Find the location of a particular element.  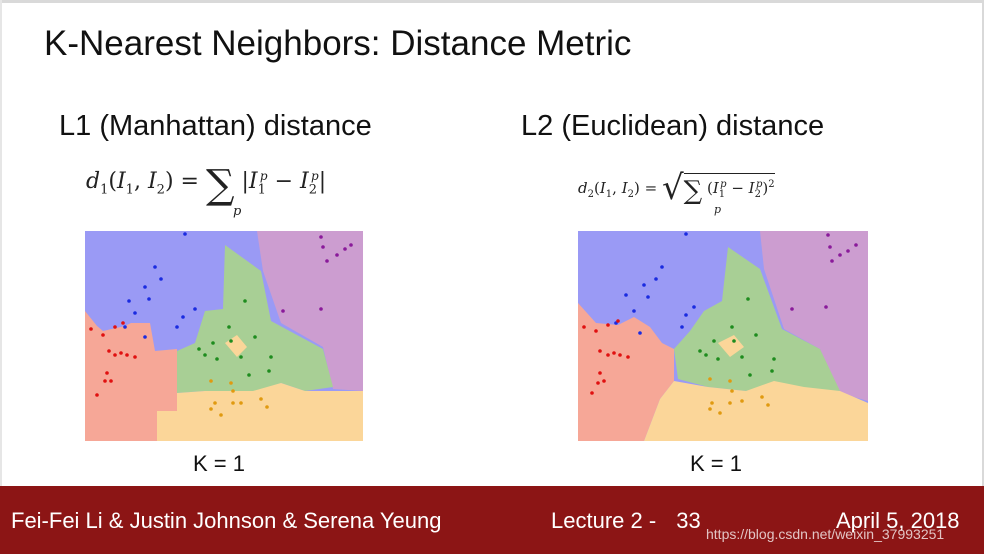

region-green is located at coordinates (757, 319).